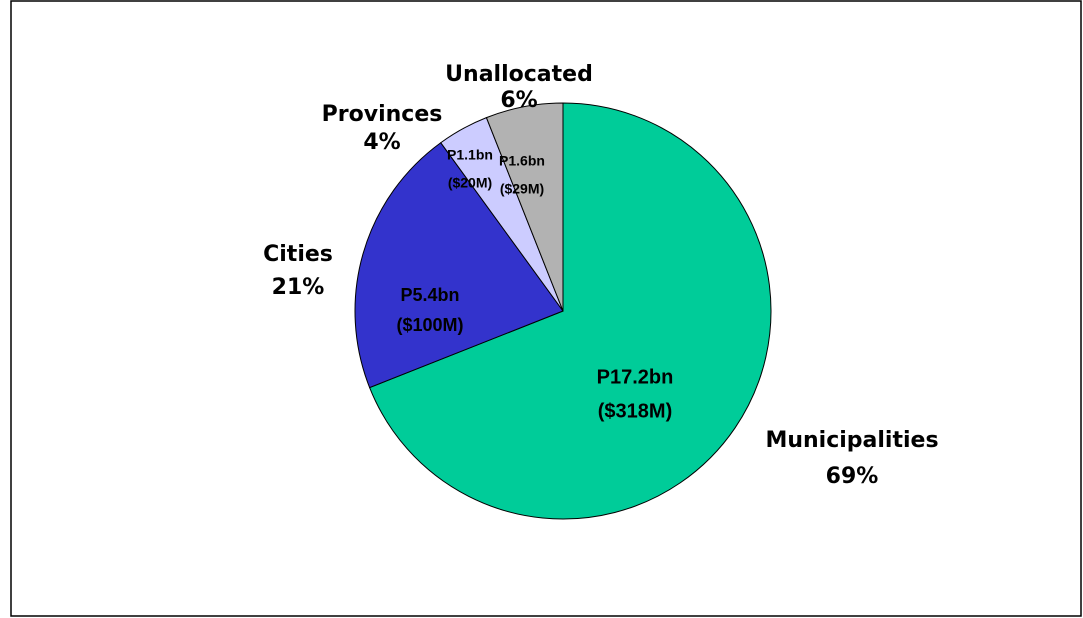 Image resolution: width=1083 pixels, height=618 pixels. What do you see at coordinates (298, 254) in the screenshot?
I see `slice-category-label: Cities` at bounding box center [298, 254].